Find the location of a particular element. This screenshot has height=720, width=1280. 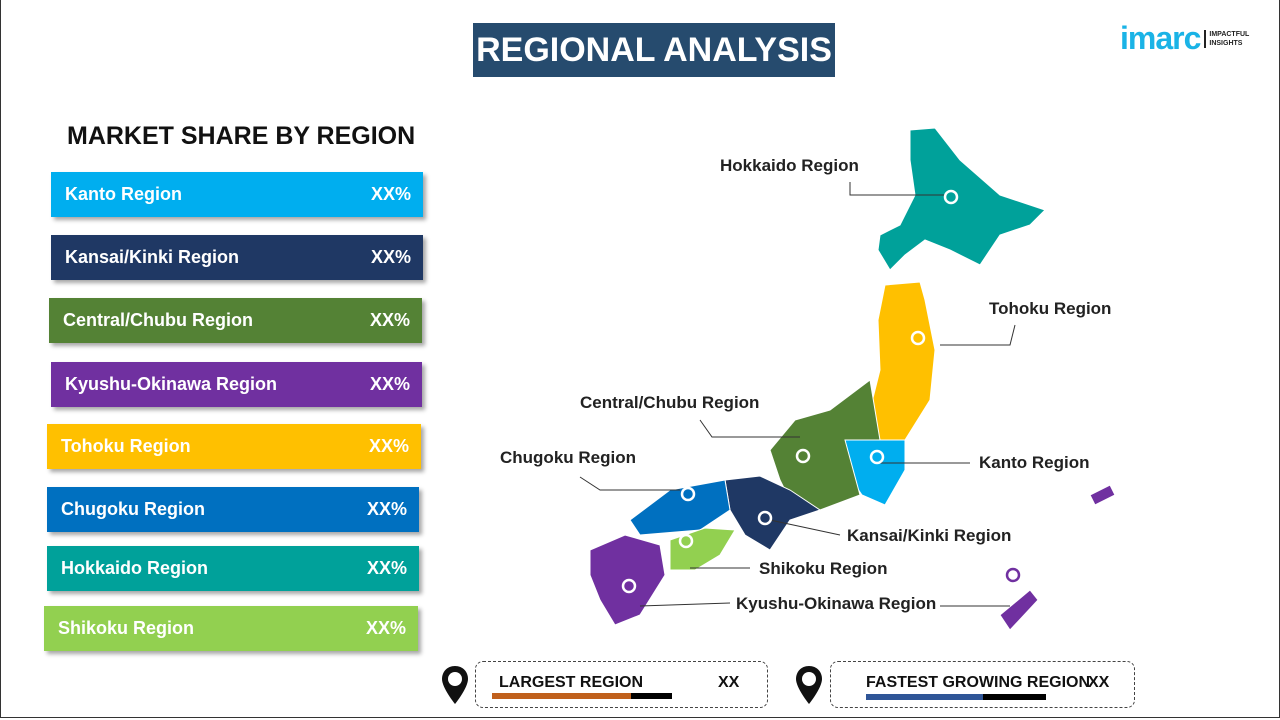

map-tohoku is located at coordinates (902, 361).